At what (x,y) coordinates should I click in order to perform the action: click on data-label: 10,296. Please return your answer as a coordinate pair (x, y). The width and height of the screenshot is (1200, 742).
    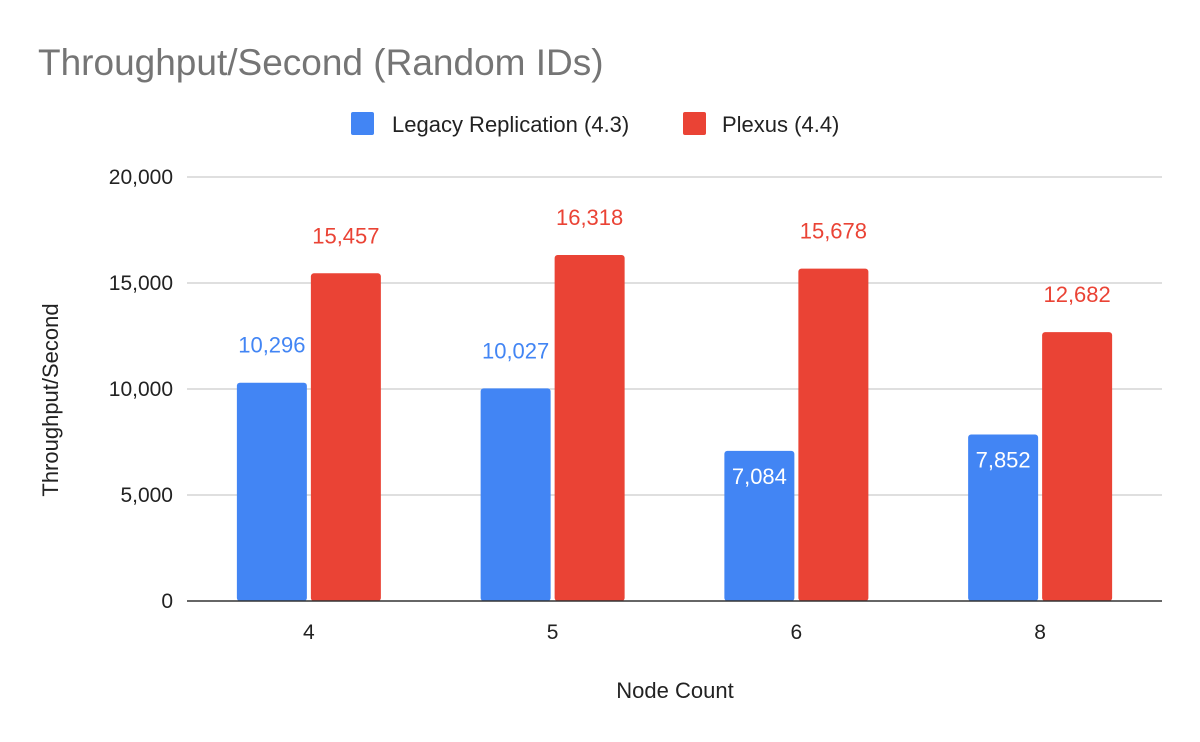
    Looking at the image, I should click on (271, 345).